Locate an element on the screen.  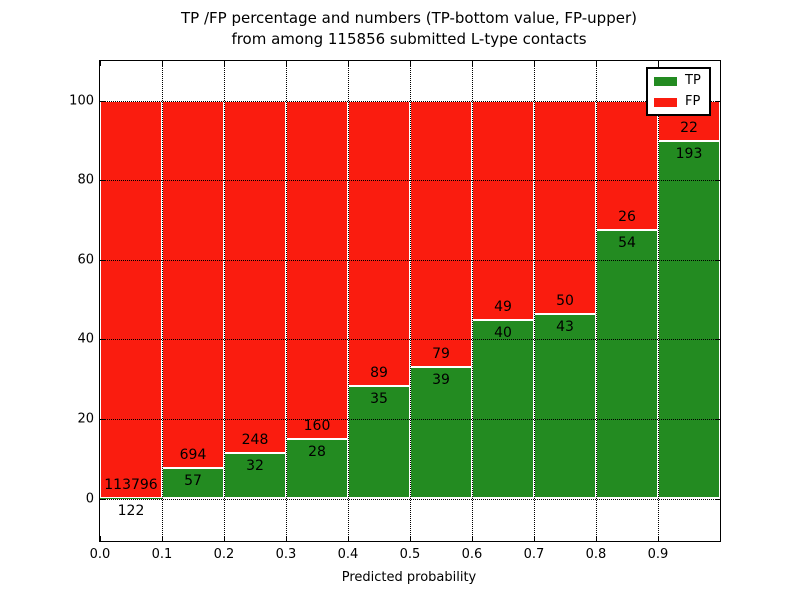
y-tick-label: 40 is located at coordinates (85, 339).